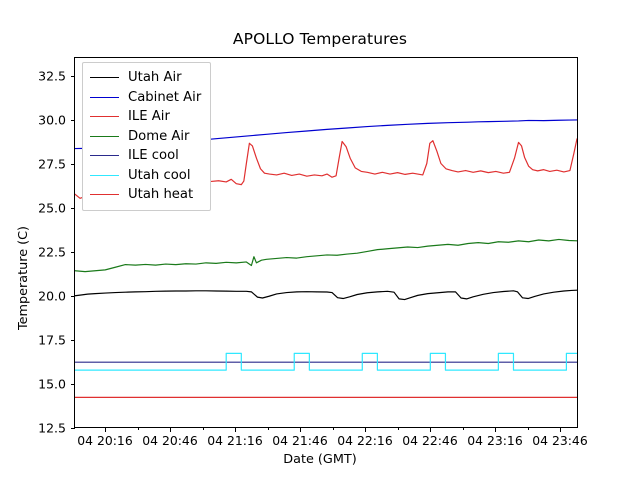 Image resolution: width=640 pixels, height=480 pixels. Describe the element at coordinates (170, 440) in the screenshot. I see `x-tick-label: 04 20:46` at that location.